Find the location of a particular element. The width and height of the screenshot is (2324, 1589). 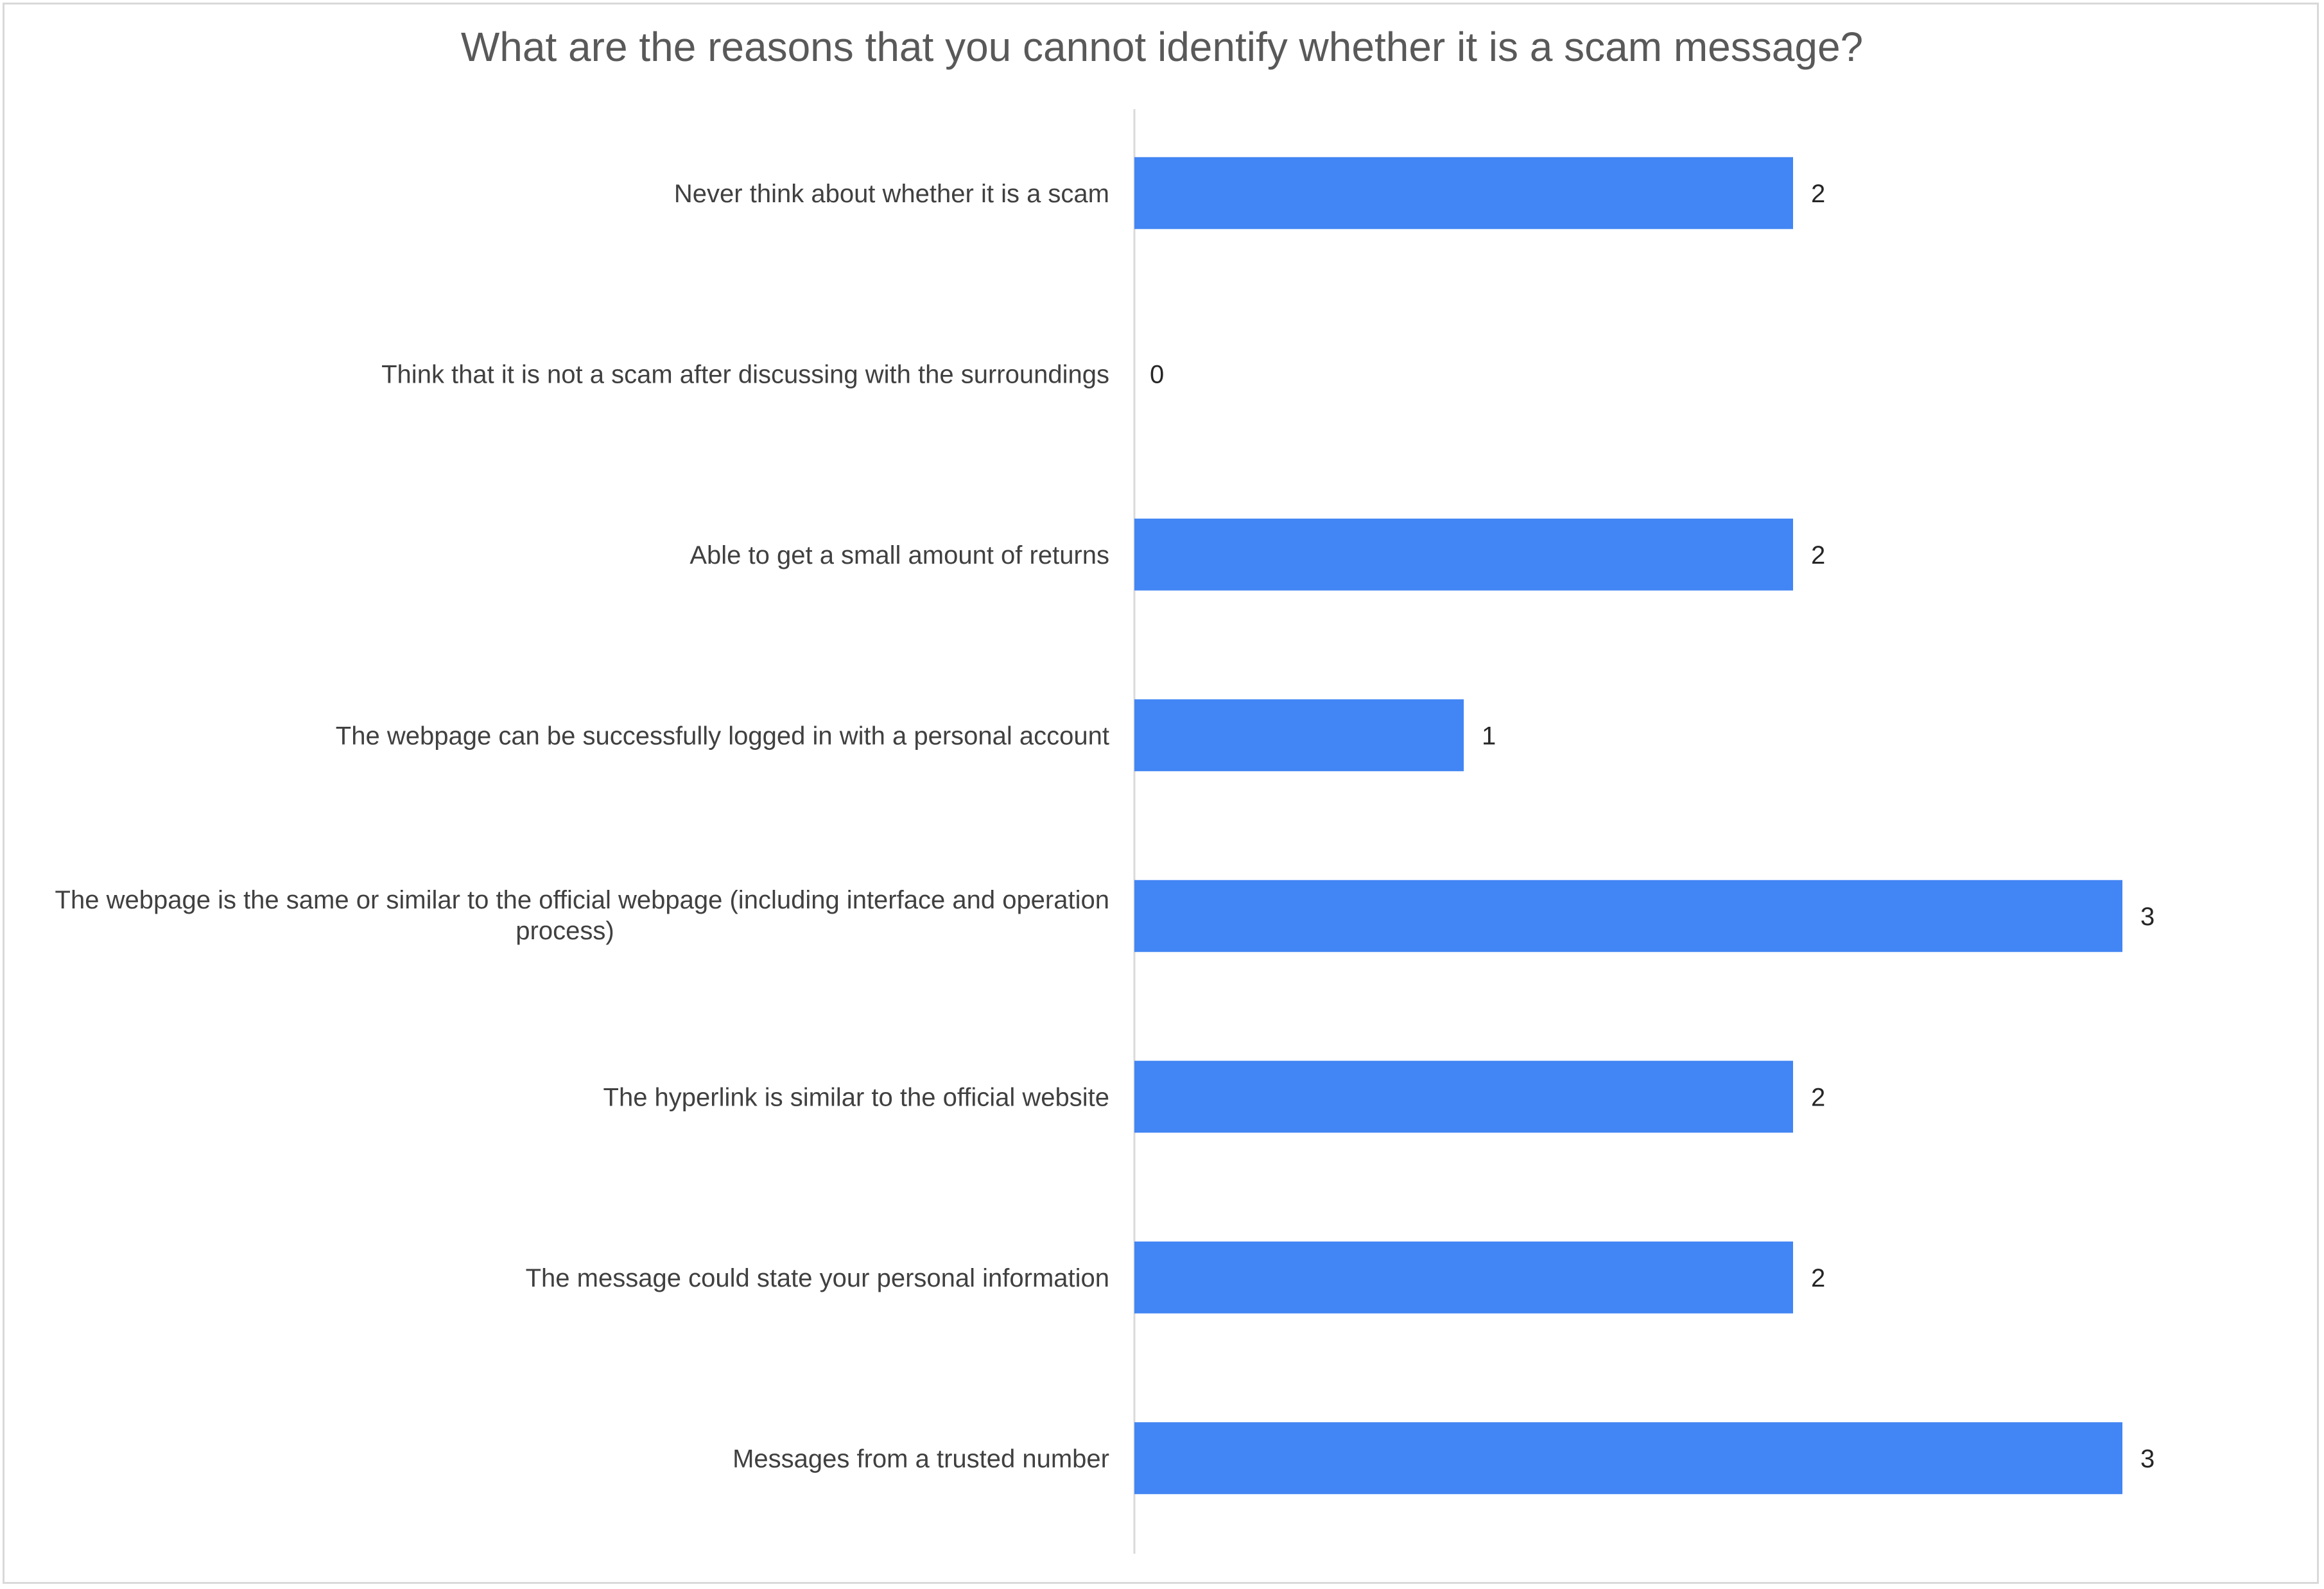

category-label: Able to get a small amount of returns is located at coordinates (899, 555).